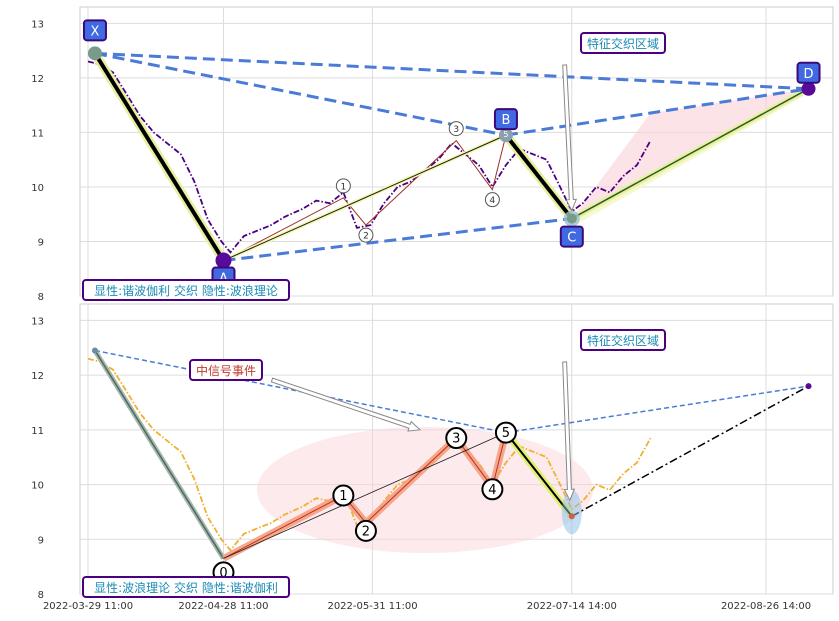  I want to click on top-point-c-label: C, so click(571, 238).